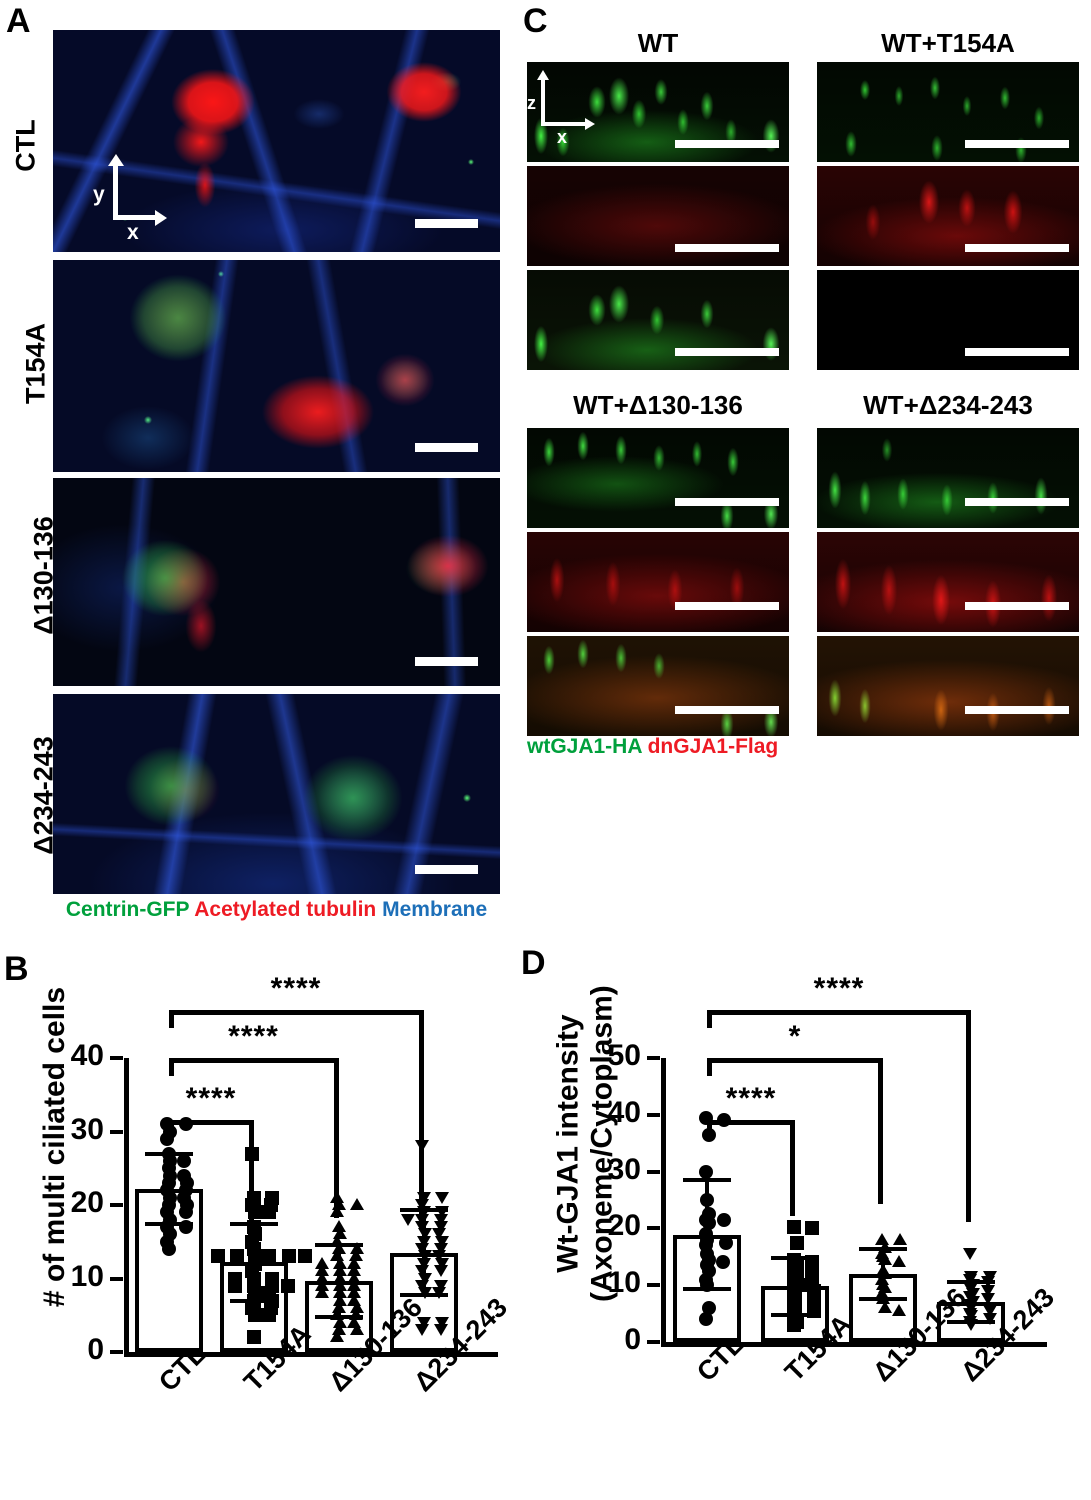  What do you see at coordinates (130, 198) in the screenshot?
I see `axis-indicator-xy: y x` at bounding box center [130, 198].